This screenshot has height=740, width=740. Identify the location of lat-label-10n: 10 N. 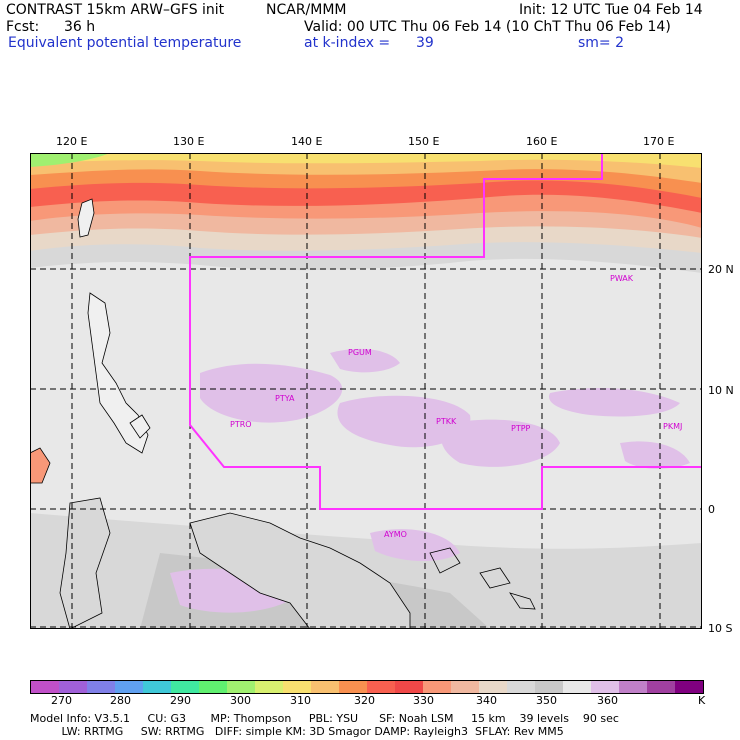
(721, 390).